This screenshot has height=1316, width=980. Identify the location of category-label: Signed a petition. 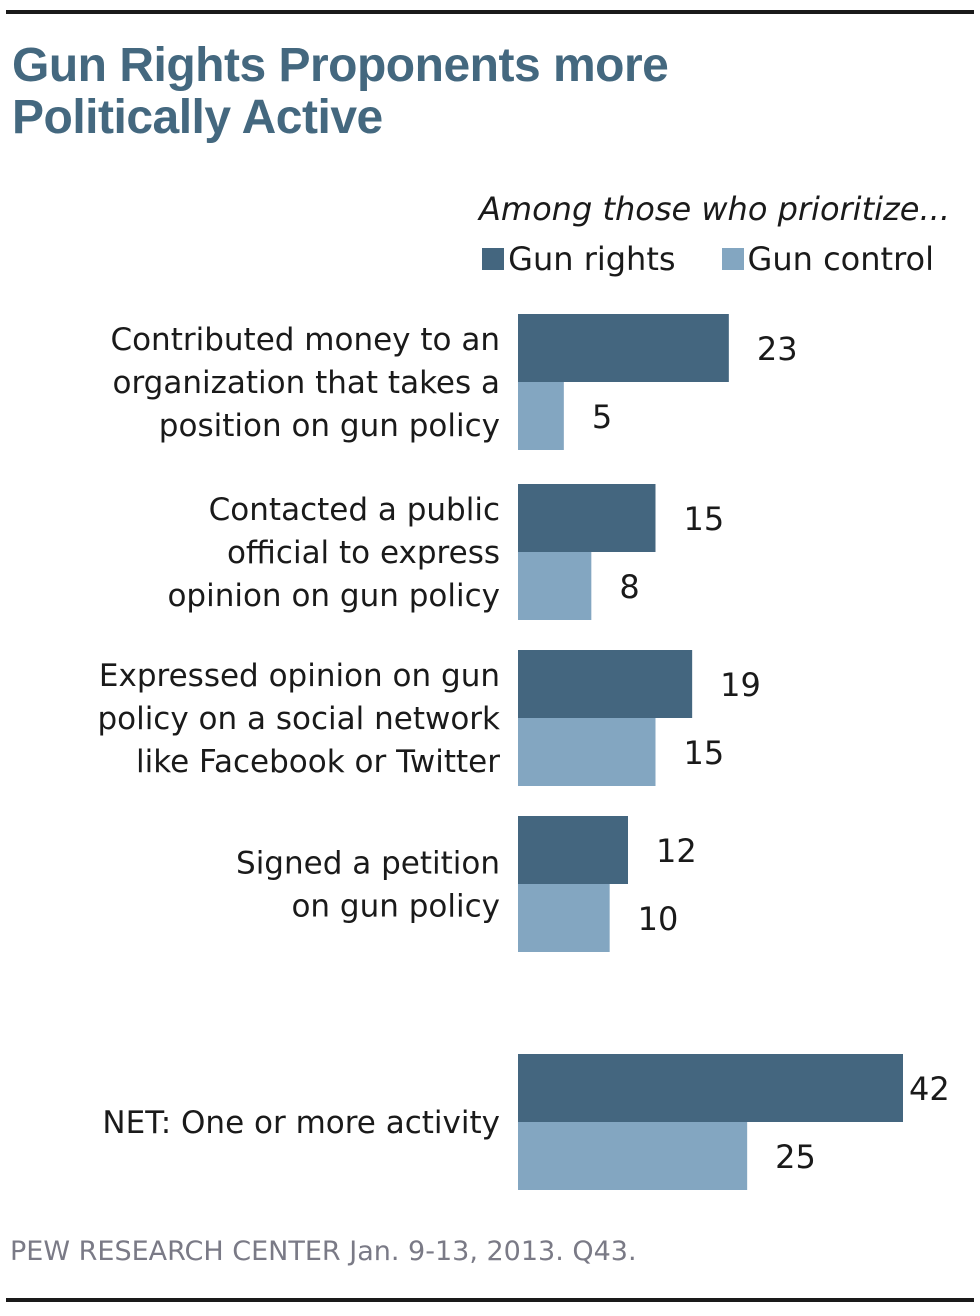
(368, 864).